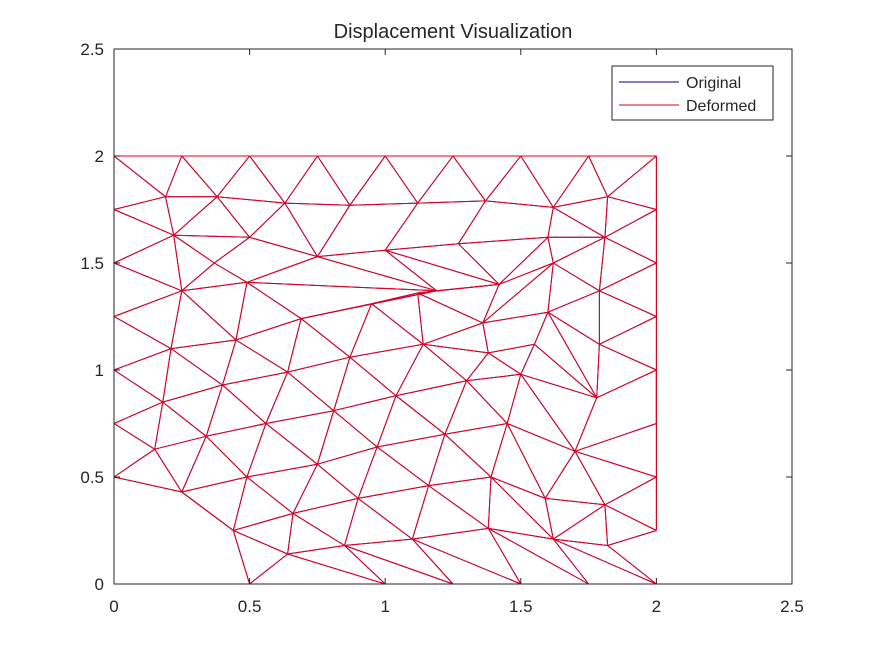  I want to click on legend-box, so click(692, 93).